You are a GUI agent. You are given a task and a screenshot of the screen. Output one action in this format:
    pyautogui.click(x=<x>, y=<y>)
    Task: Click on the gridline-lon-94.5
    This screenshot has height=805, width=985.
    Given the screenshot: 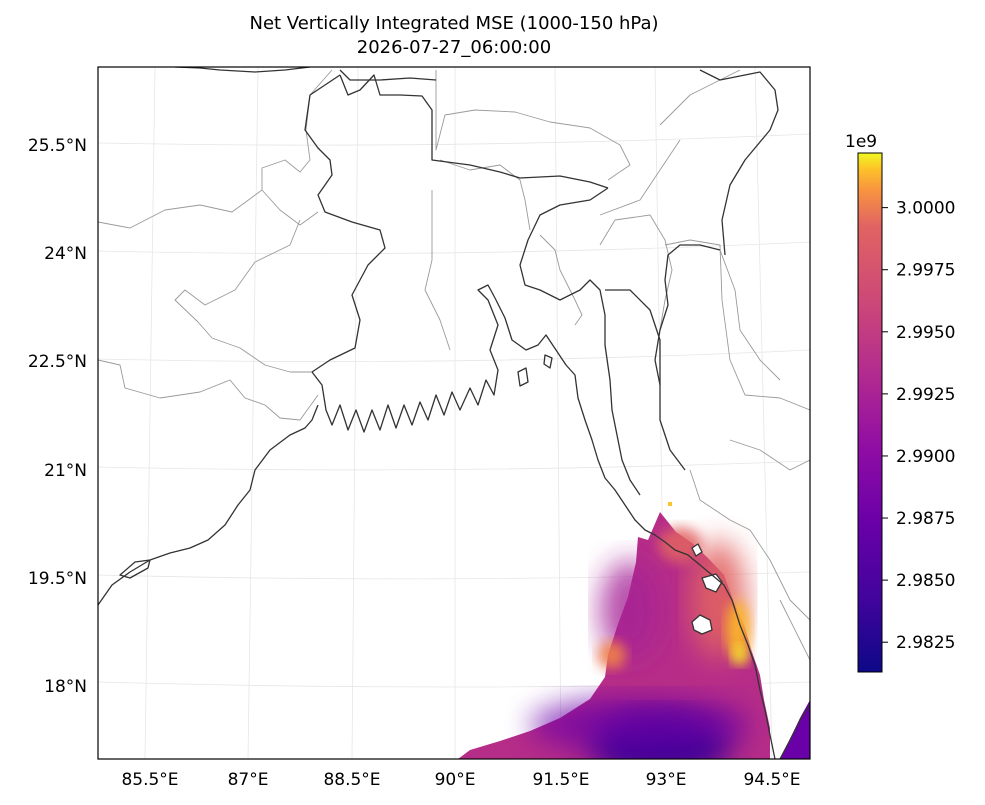 What is the action you would take?
    pyautogui.click(x=763, y=413)
    